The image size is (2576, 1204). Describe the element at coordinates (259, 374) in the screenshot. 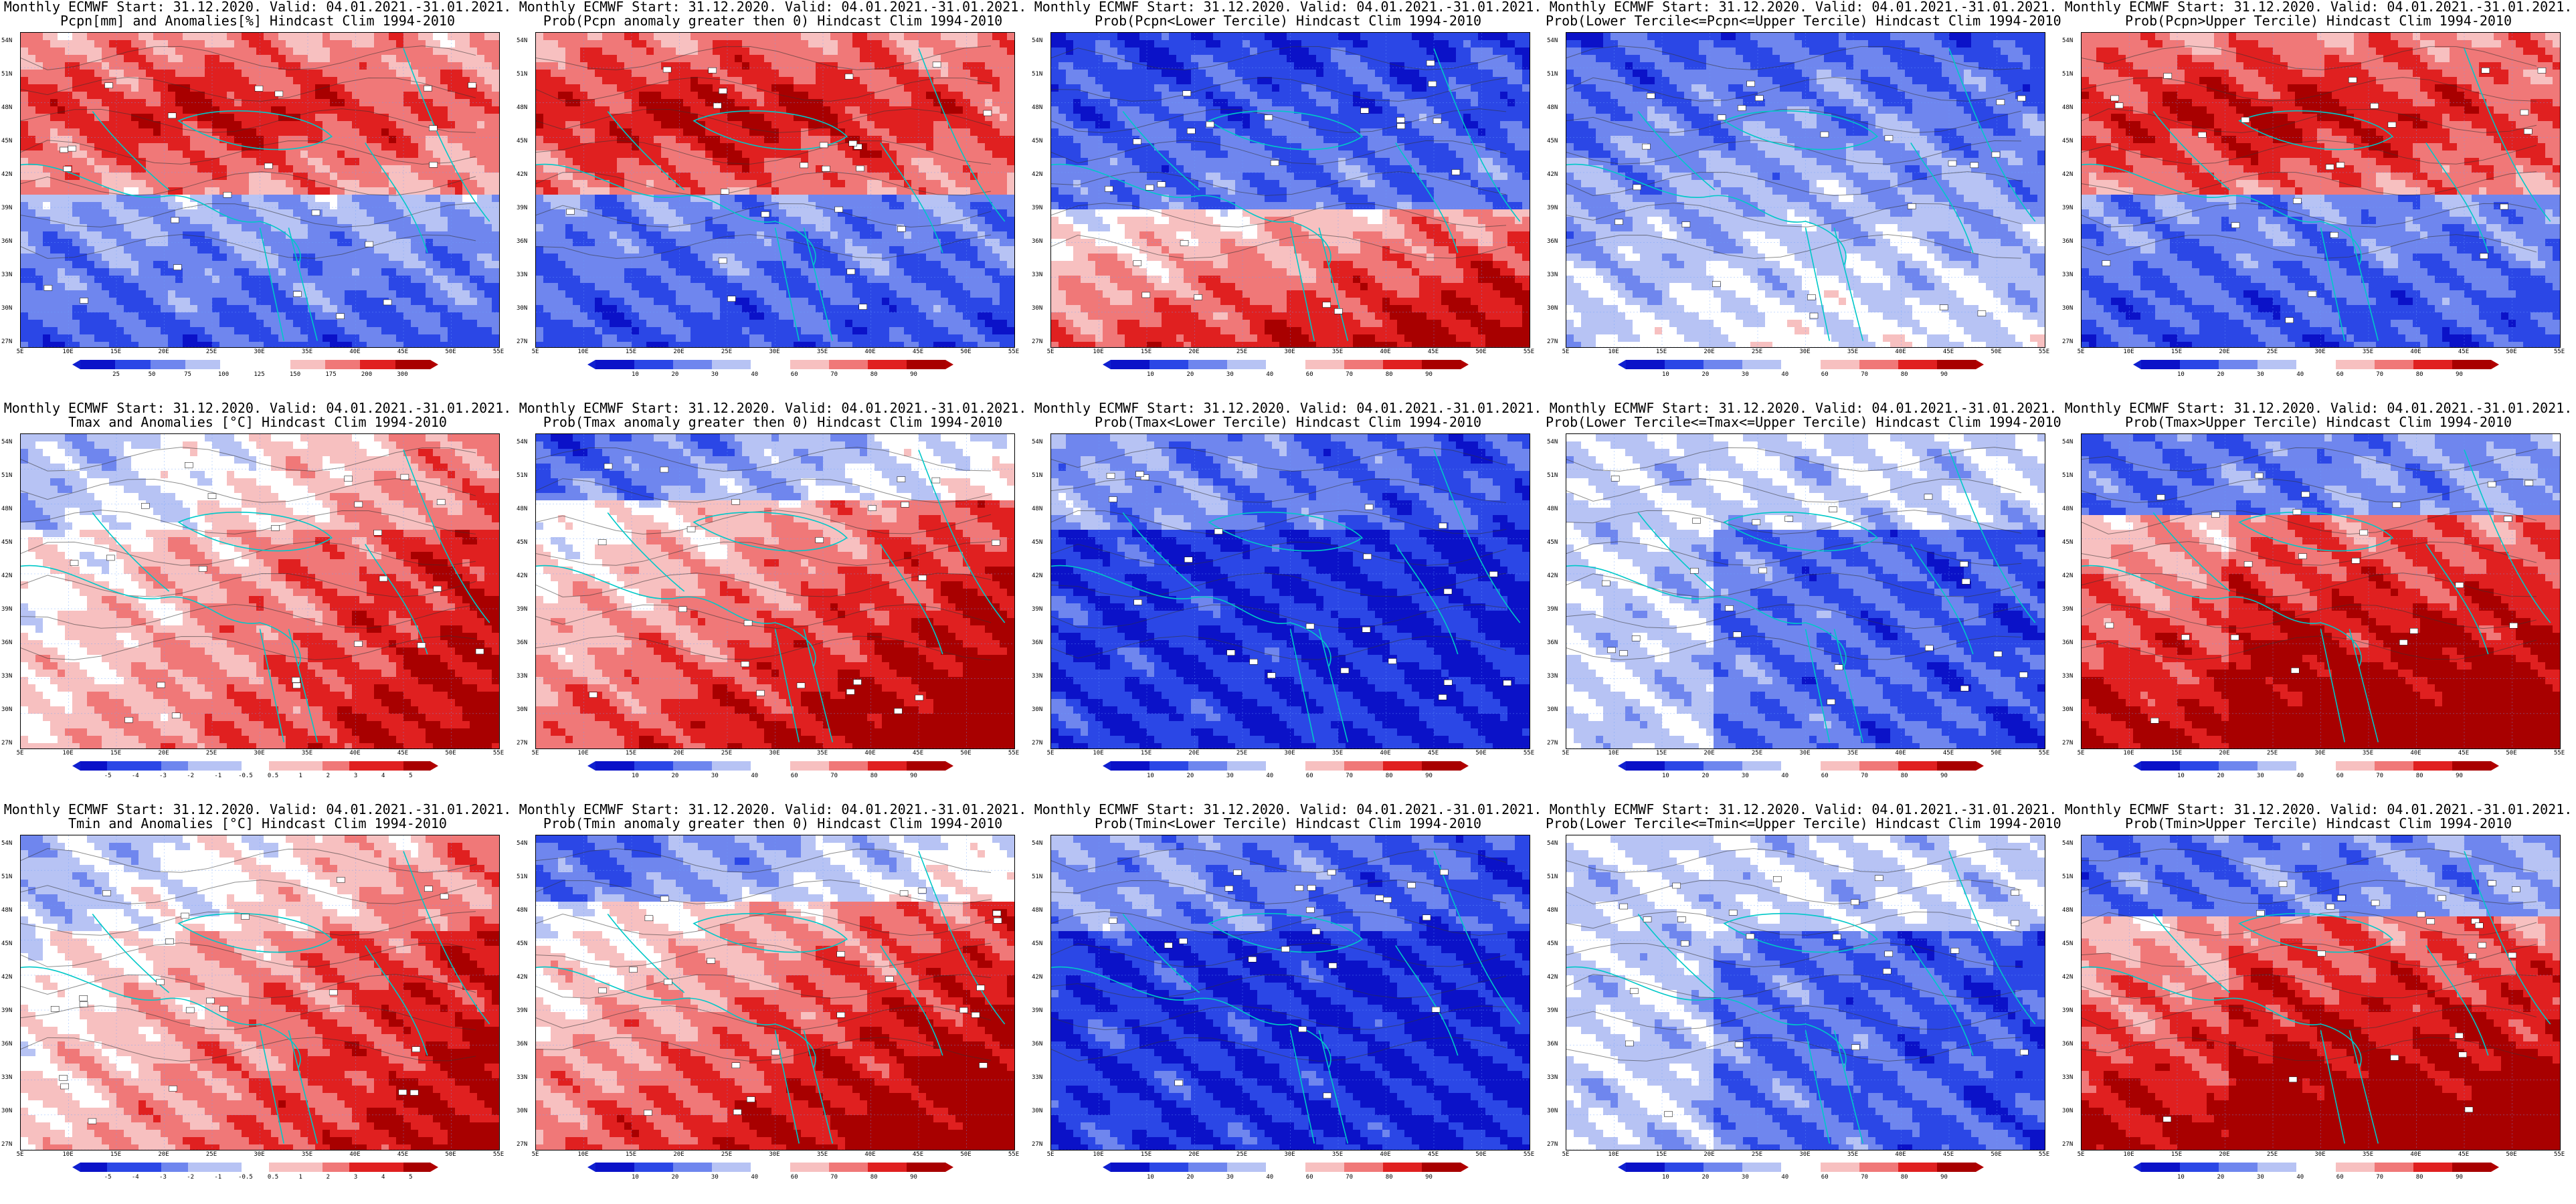

I see `color-scale-label: 125` at that location.